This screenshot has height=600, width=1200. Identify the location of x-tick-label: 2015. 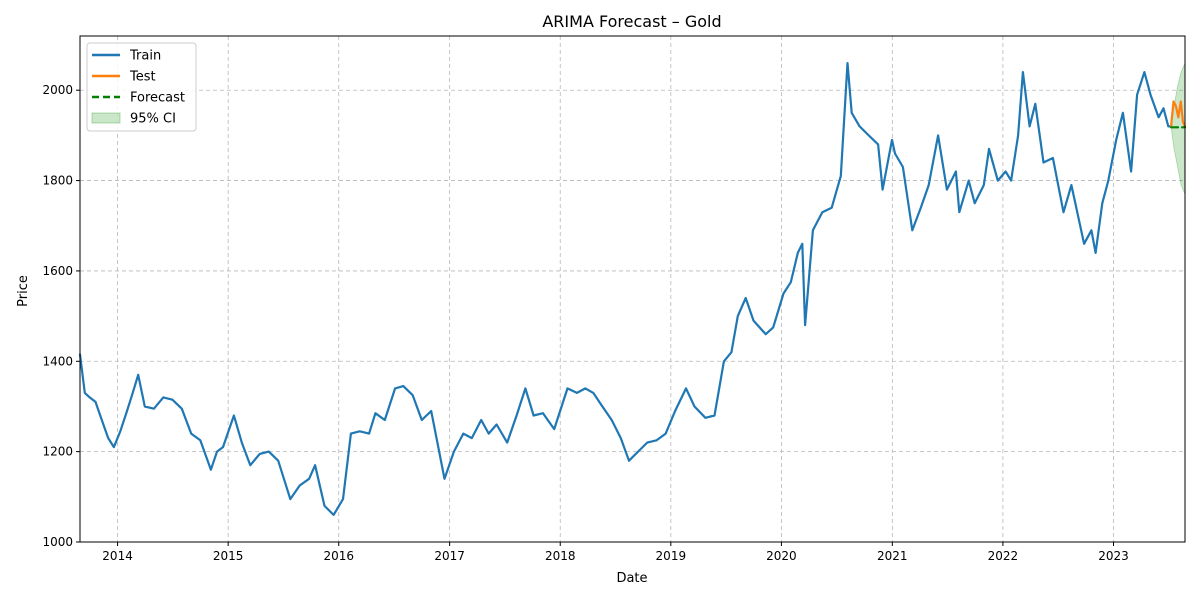
(228, 556).